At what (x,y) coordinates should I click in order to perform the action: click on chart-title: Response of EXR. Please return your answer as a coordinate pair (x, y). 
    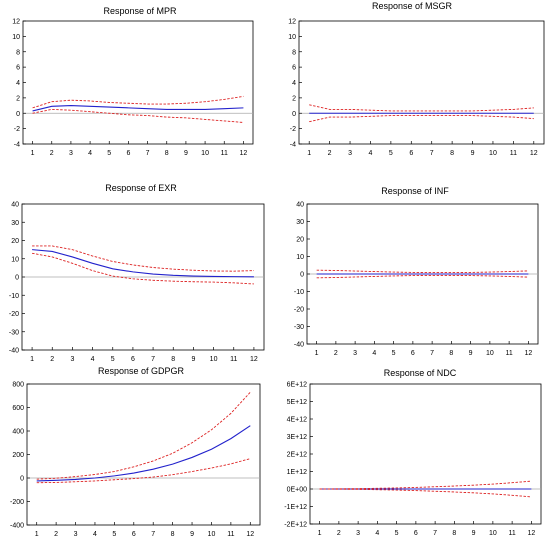
    Looking at the image, I should click on (141, 188).